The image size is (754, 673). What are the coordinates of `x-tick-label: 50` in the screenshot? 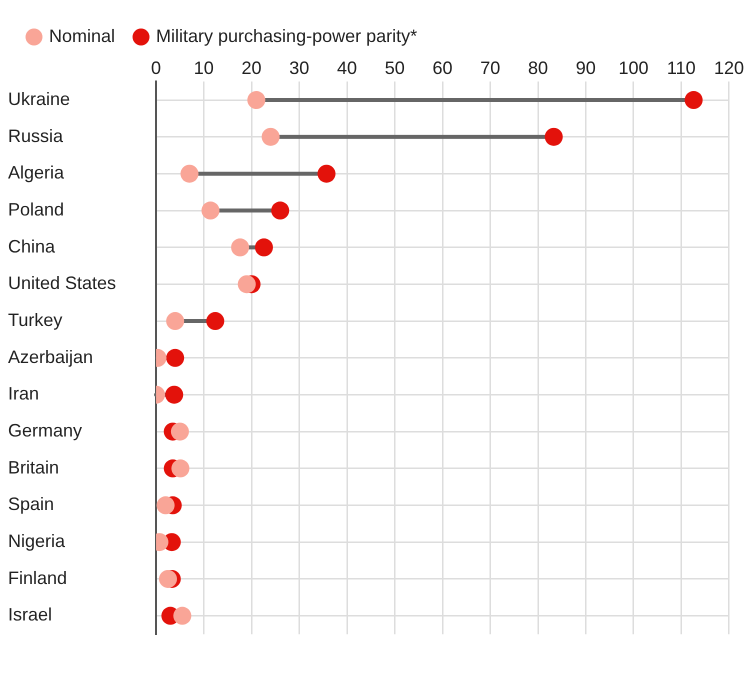 It's located at (394, 68).